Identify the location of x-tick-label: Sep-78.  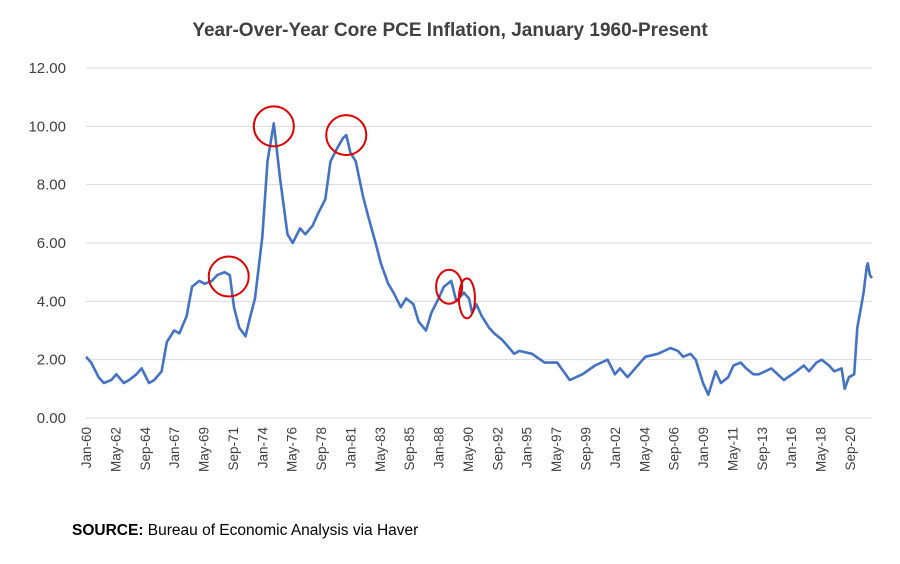
(321, 449).